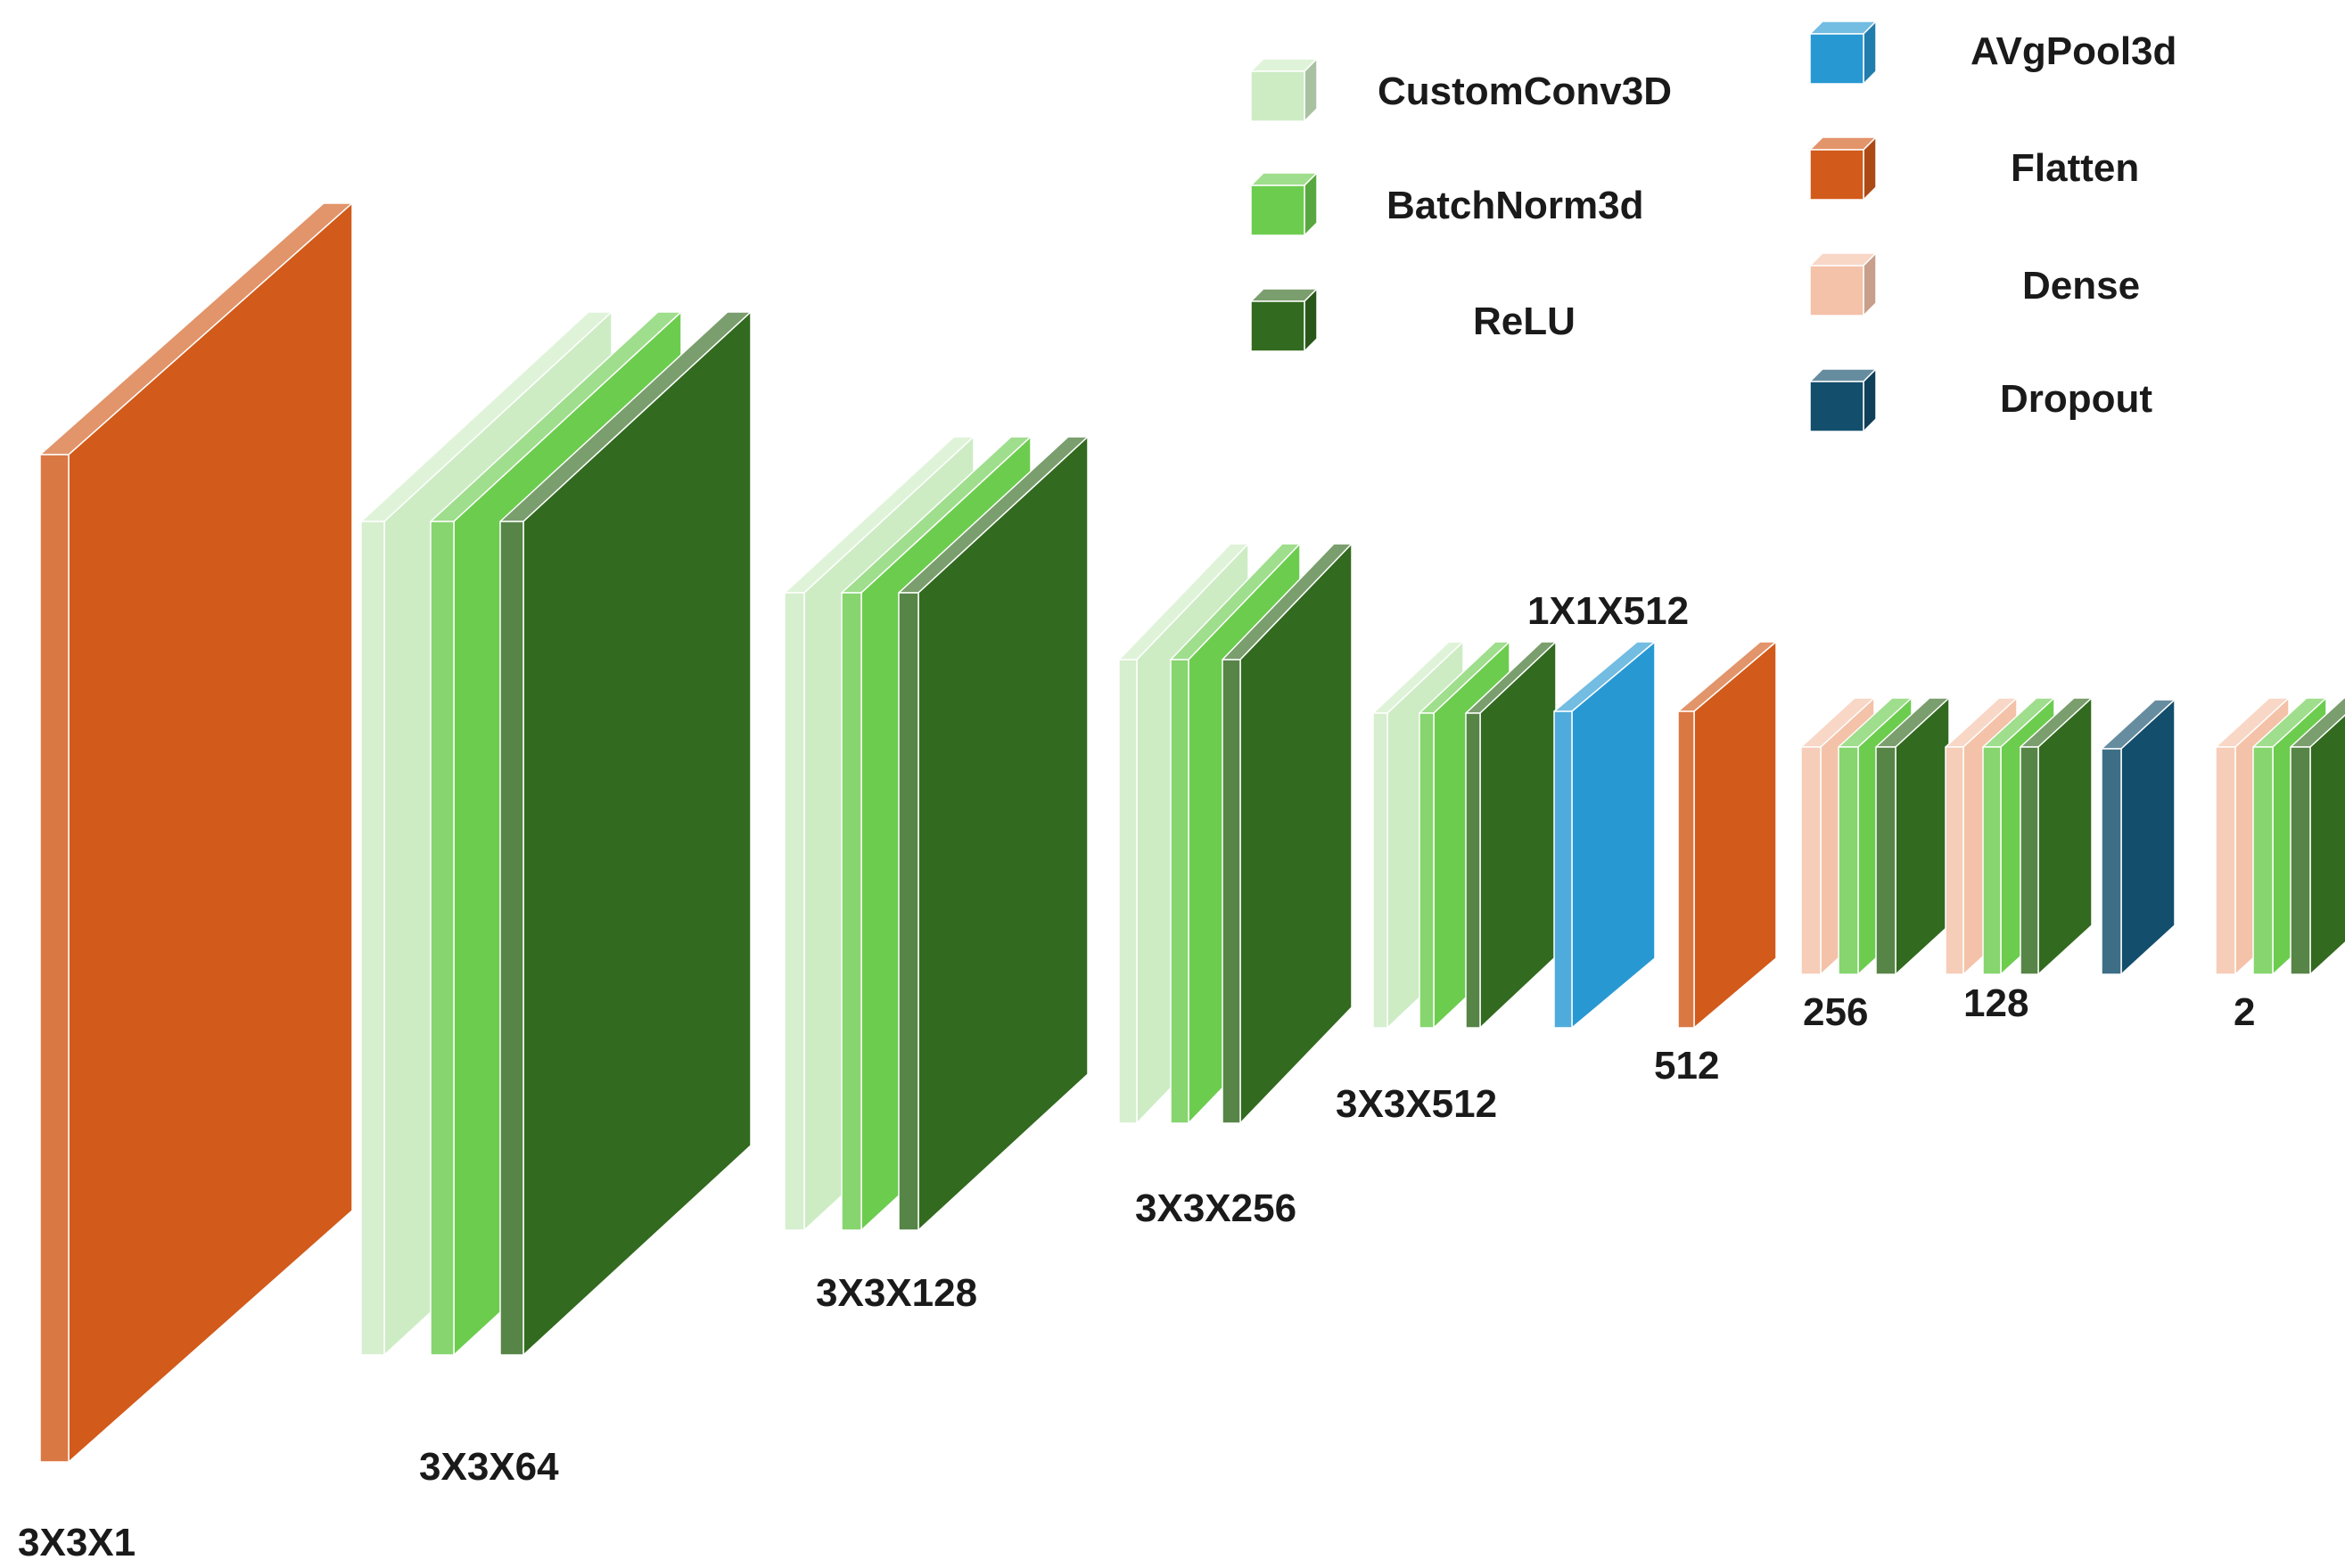  What do you see at coordinates (1811, 860) in the screenshot?
I see `dense-block-1-dense-slab-front` at bounding box center [1811, 860].